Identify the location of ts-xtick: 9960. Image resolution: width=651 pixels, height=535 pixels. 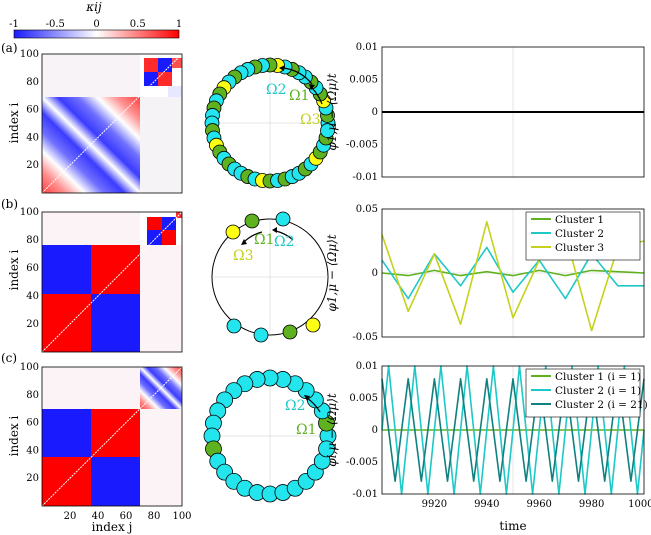
(538, 504).